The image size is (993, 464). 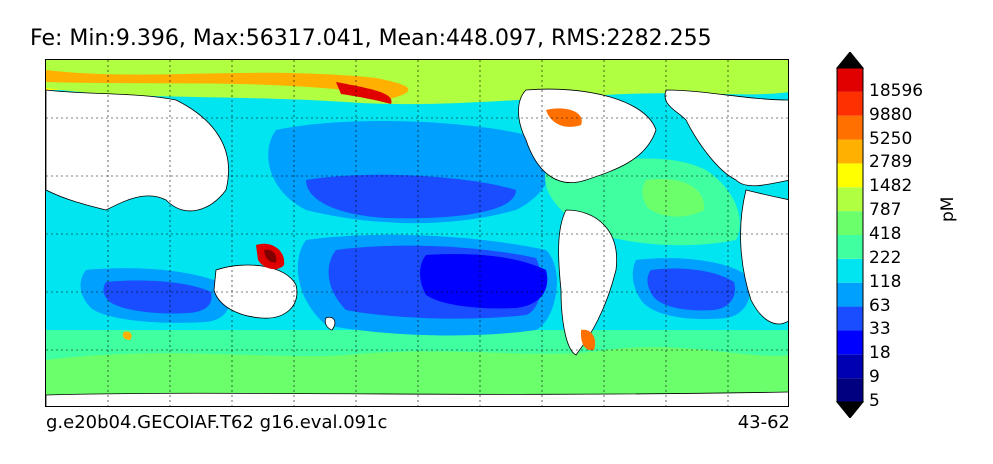 What do you see at coordinates (891, 186) in the screenshot?
I see `colorbar-tick-label: 1482` at bounding box center [891, 186].